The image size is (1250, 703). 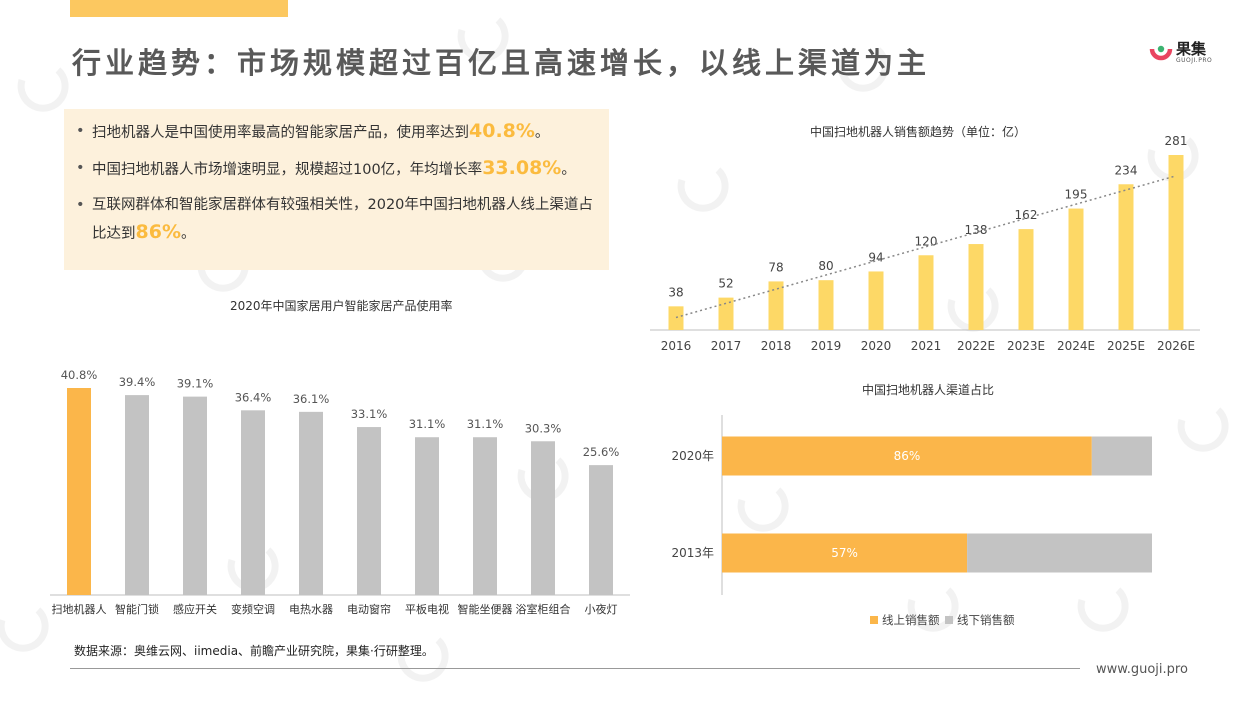 I want to click on tick-label: 扫地机器人, so click(x=79, y=609).